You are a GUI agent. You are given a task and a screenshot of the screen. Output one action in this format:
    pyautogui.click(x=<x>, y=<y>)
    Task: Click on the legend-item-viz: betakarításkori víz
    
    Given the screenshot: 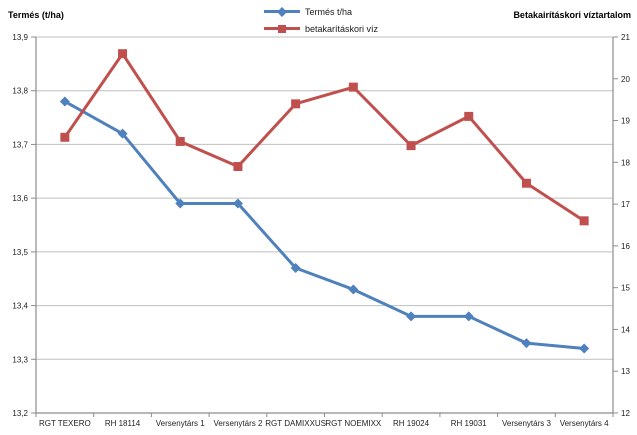 What is the action you would take?
    pyautogui.click(x=321, y=28)
    